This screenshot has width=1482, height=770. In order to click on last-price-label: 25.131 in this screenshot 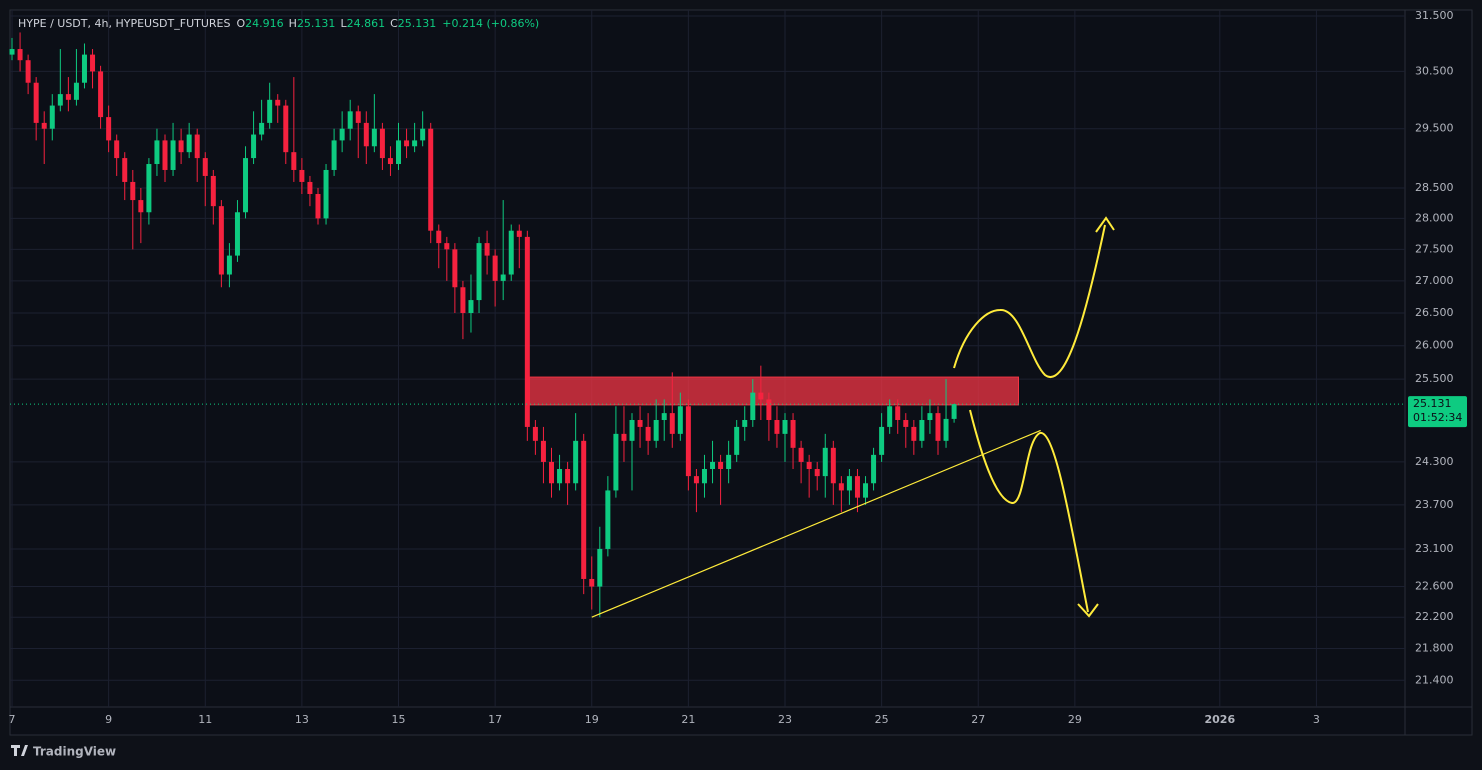, I will do `click(1432, 403)`.